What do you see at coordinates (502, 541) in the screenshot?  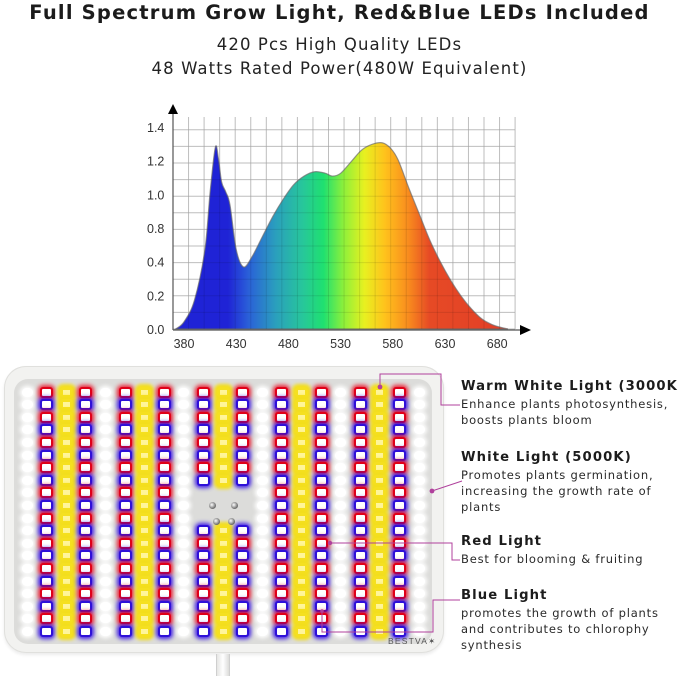 I see `label-heading: Red Light` at bounding box center [502, 541].